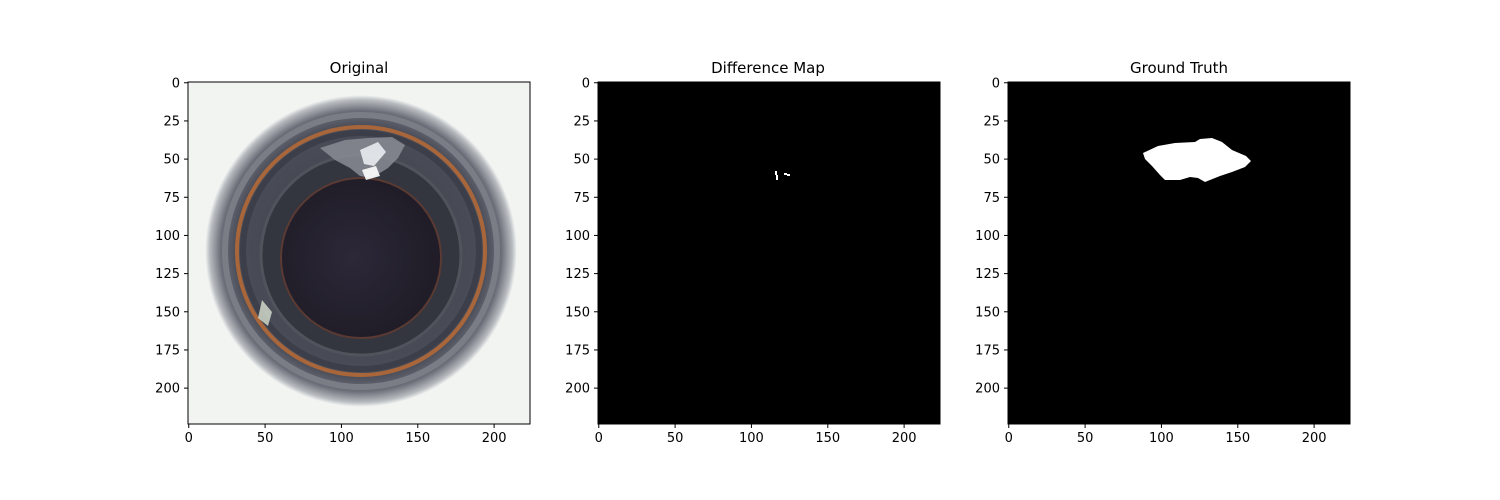 The height and width of the screenshot is (500, 1500). What do you see at coordinates (782, 175) in the screenshot?
I see `difference-blobs` at bounding box center [782, 175].